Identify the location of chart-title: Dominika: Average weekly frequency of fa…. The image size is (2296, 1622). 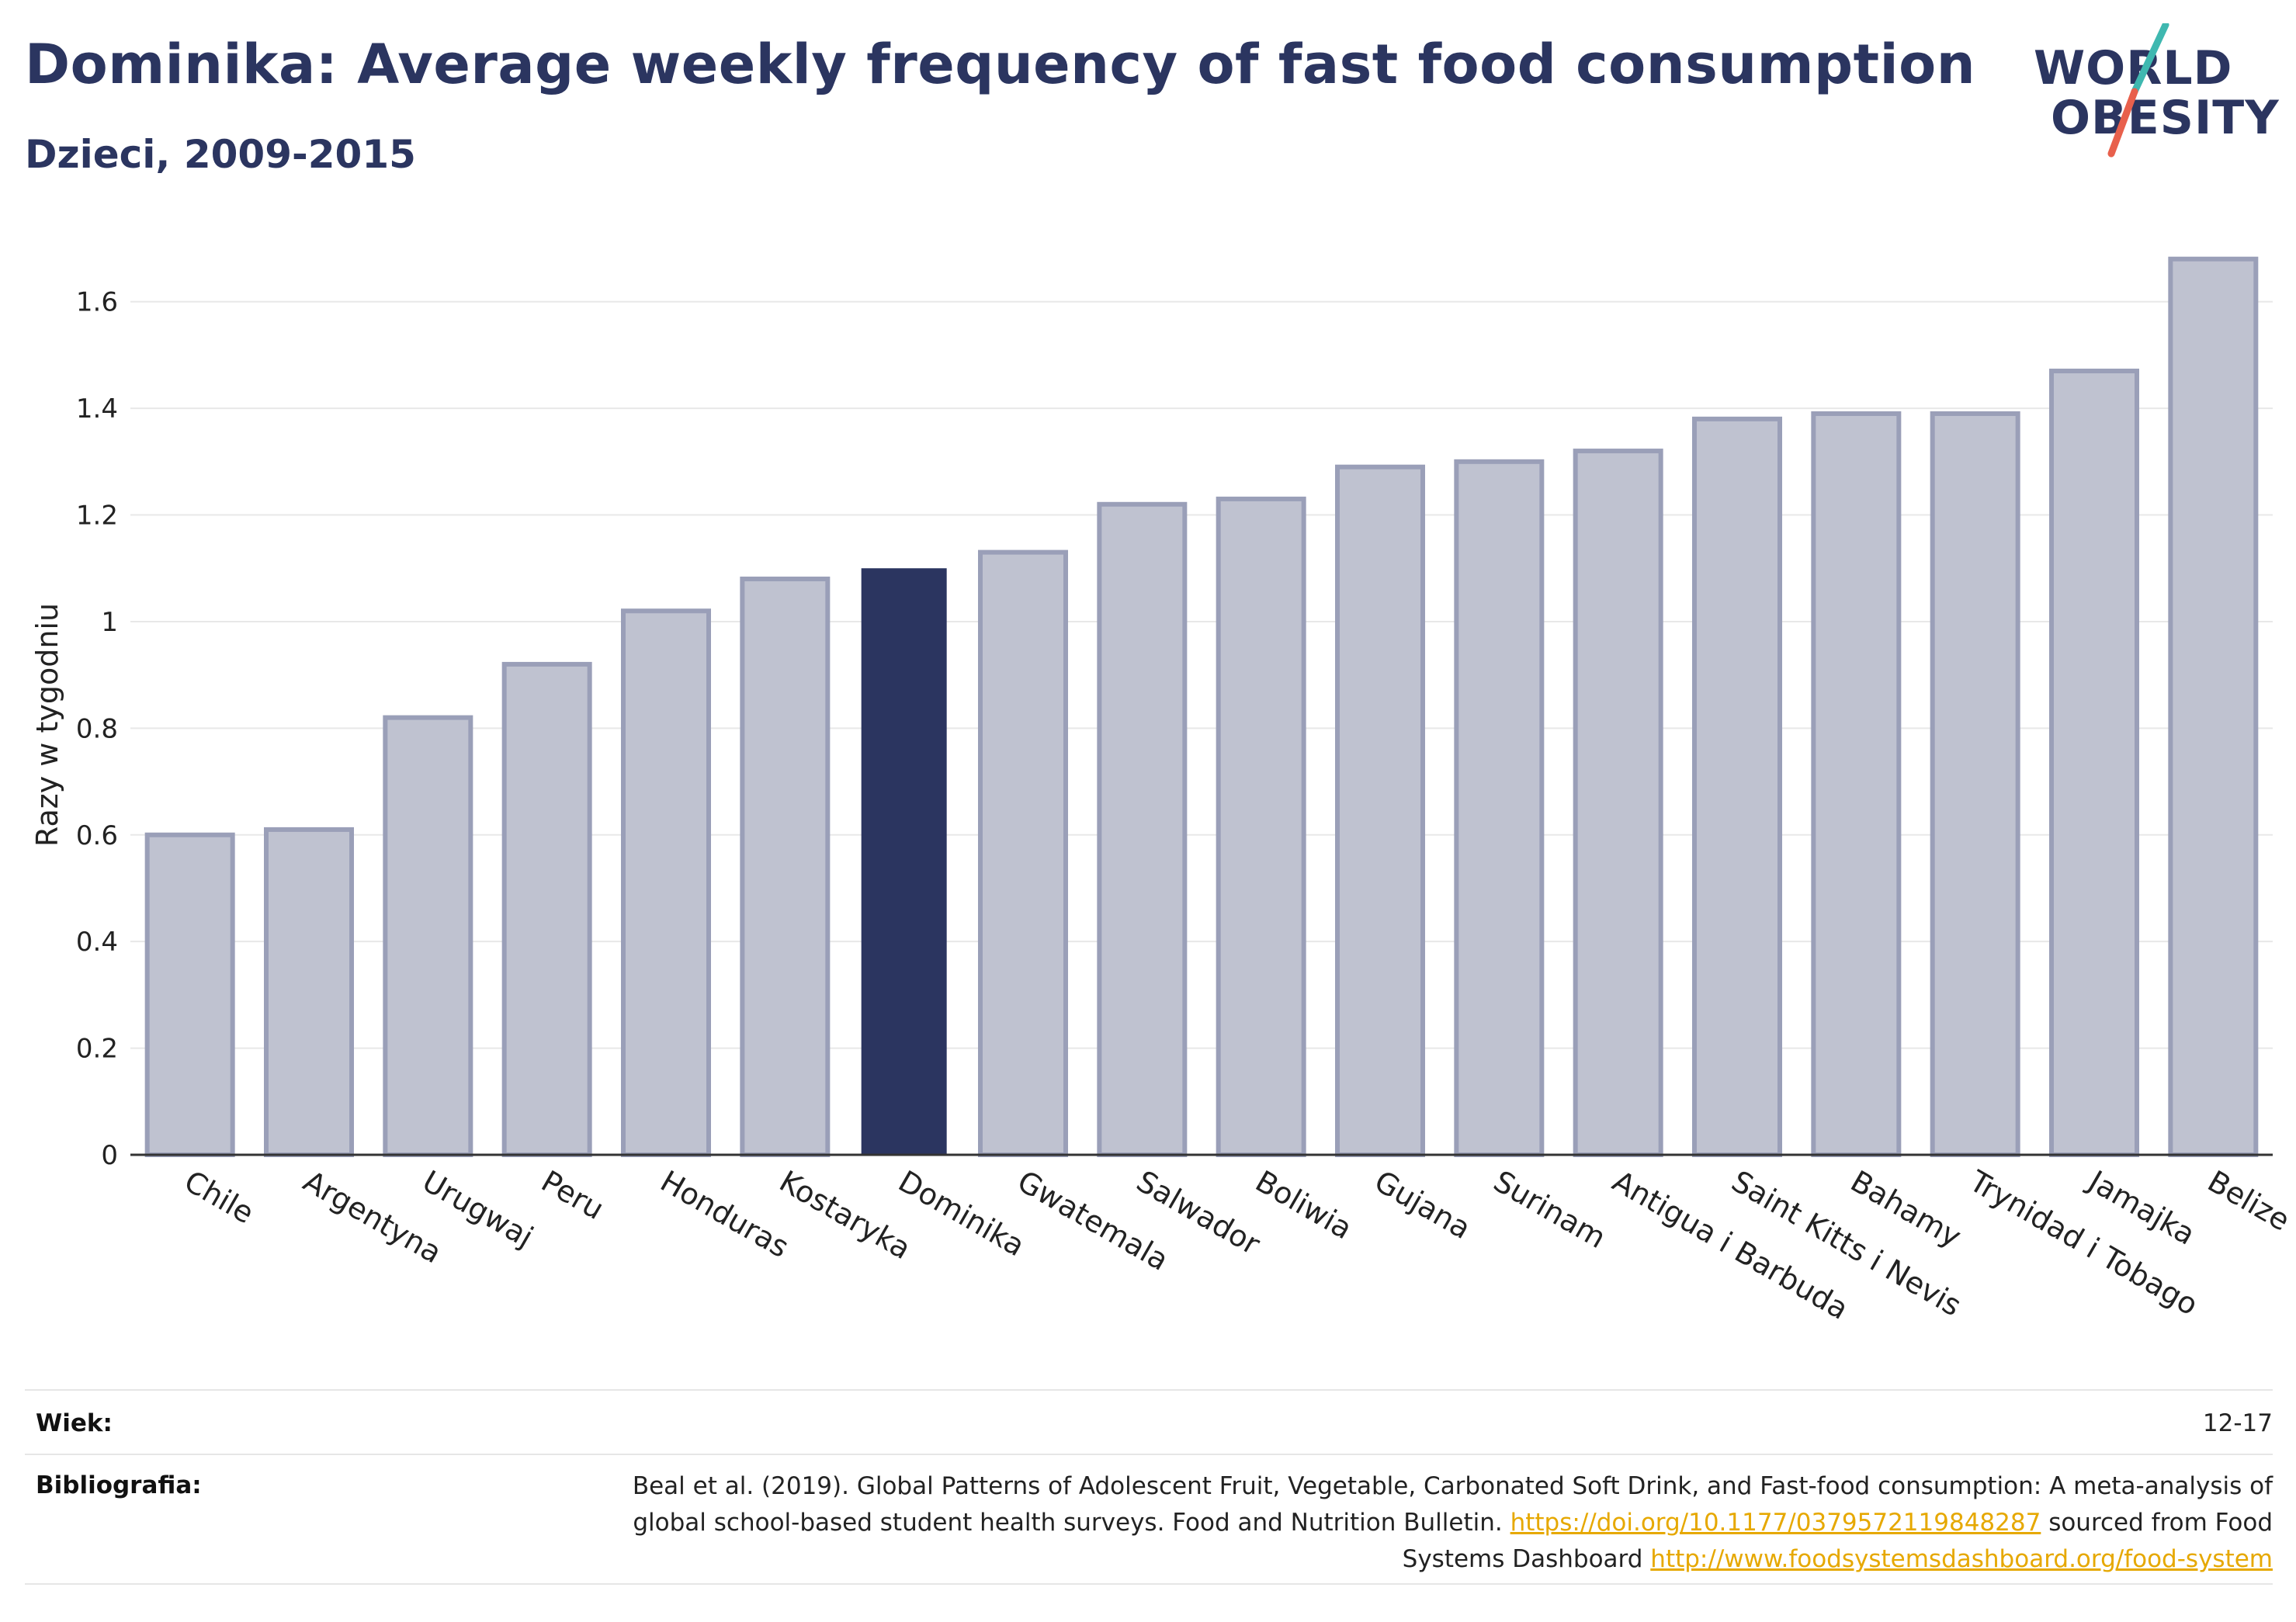
(1000, 64).